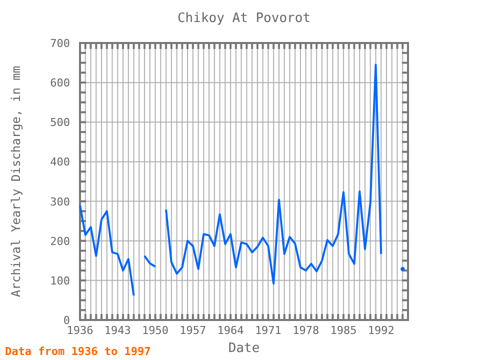  What do you see at coordinates (60, 241) in the screenshot?
I see `y-tick-label: 200` at bounding box center [60, 241].